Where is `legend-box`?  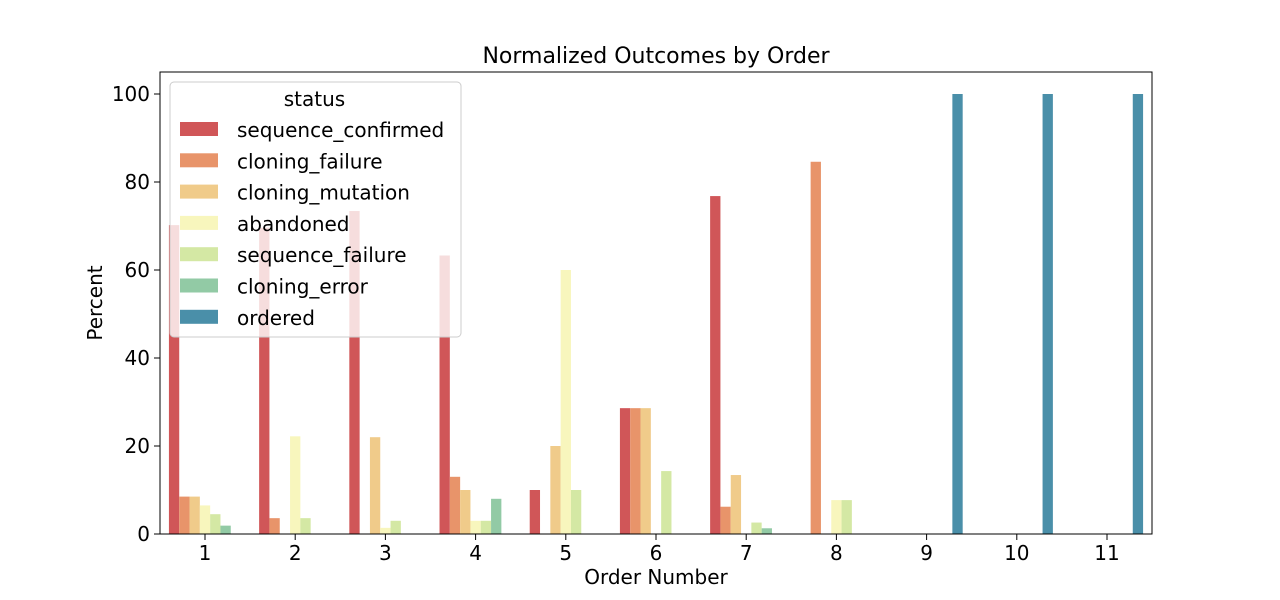
legend-box is located at coordinates (315, 209).